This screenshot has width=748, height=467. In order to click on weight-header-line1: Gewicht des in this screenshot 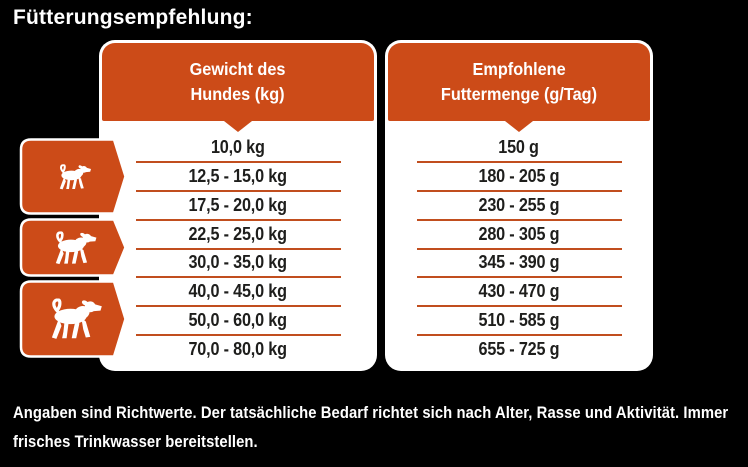, I will do `click(238, 69)`.